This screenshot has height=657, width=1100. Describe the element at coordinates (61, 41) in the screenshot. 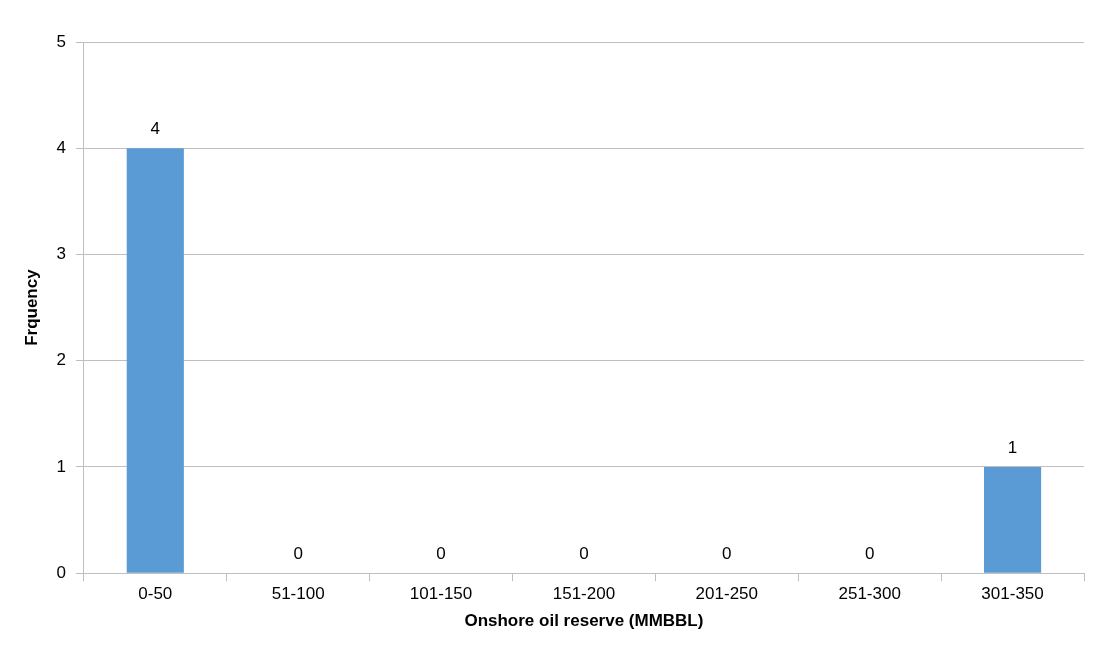

I see `y-tick-label: 5` at that location.